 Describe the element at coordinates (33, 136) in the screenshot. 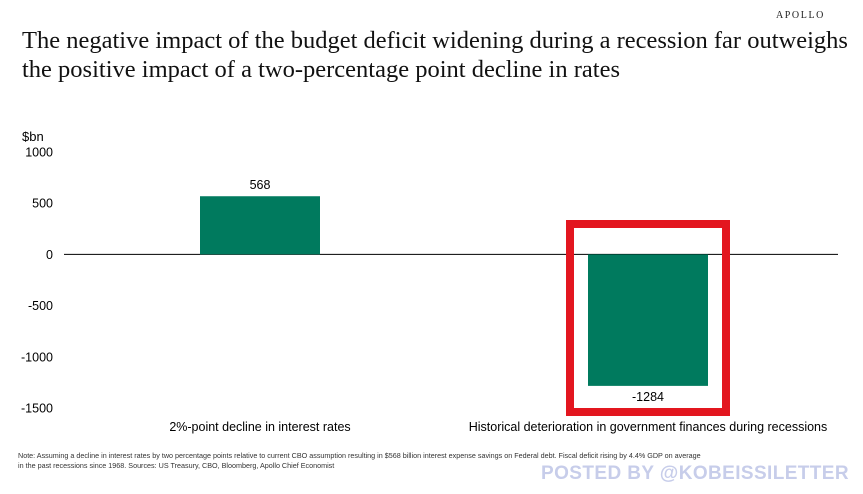

I see `y-axis-label: $bn` at that location.